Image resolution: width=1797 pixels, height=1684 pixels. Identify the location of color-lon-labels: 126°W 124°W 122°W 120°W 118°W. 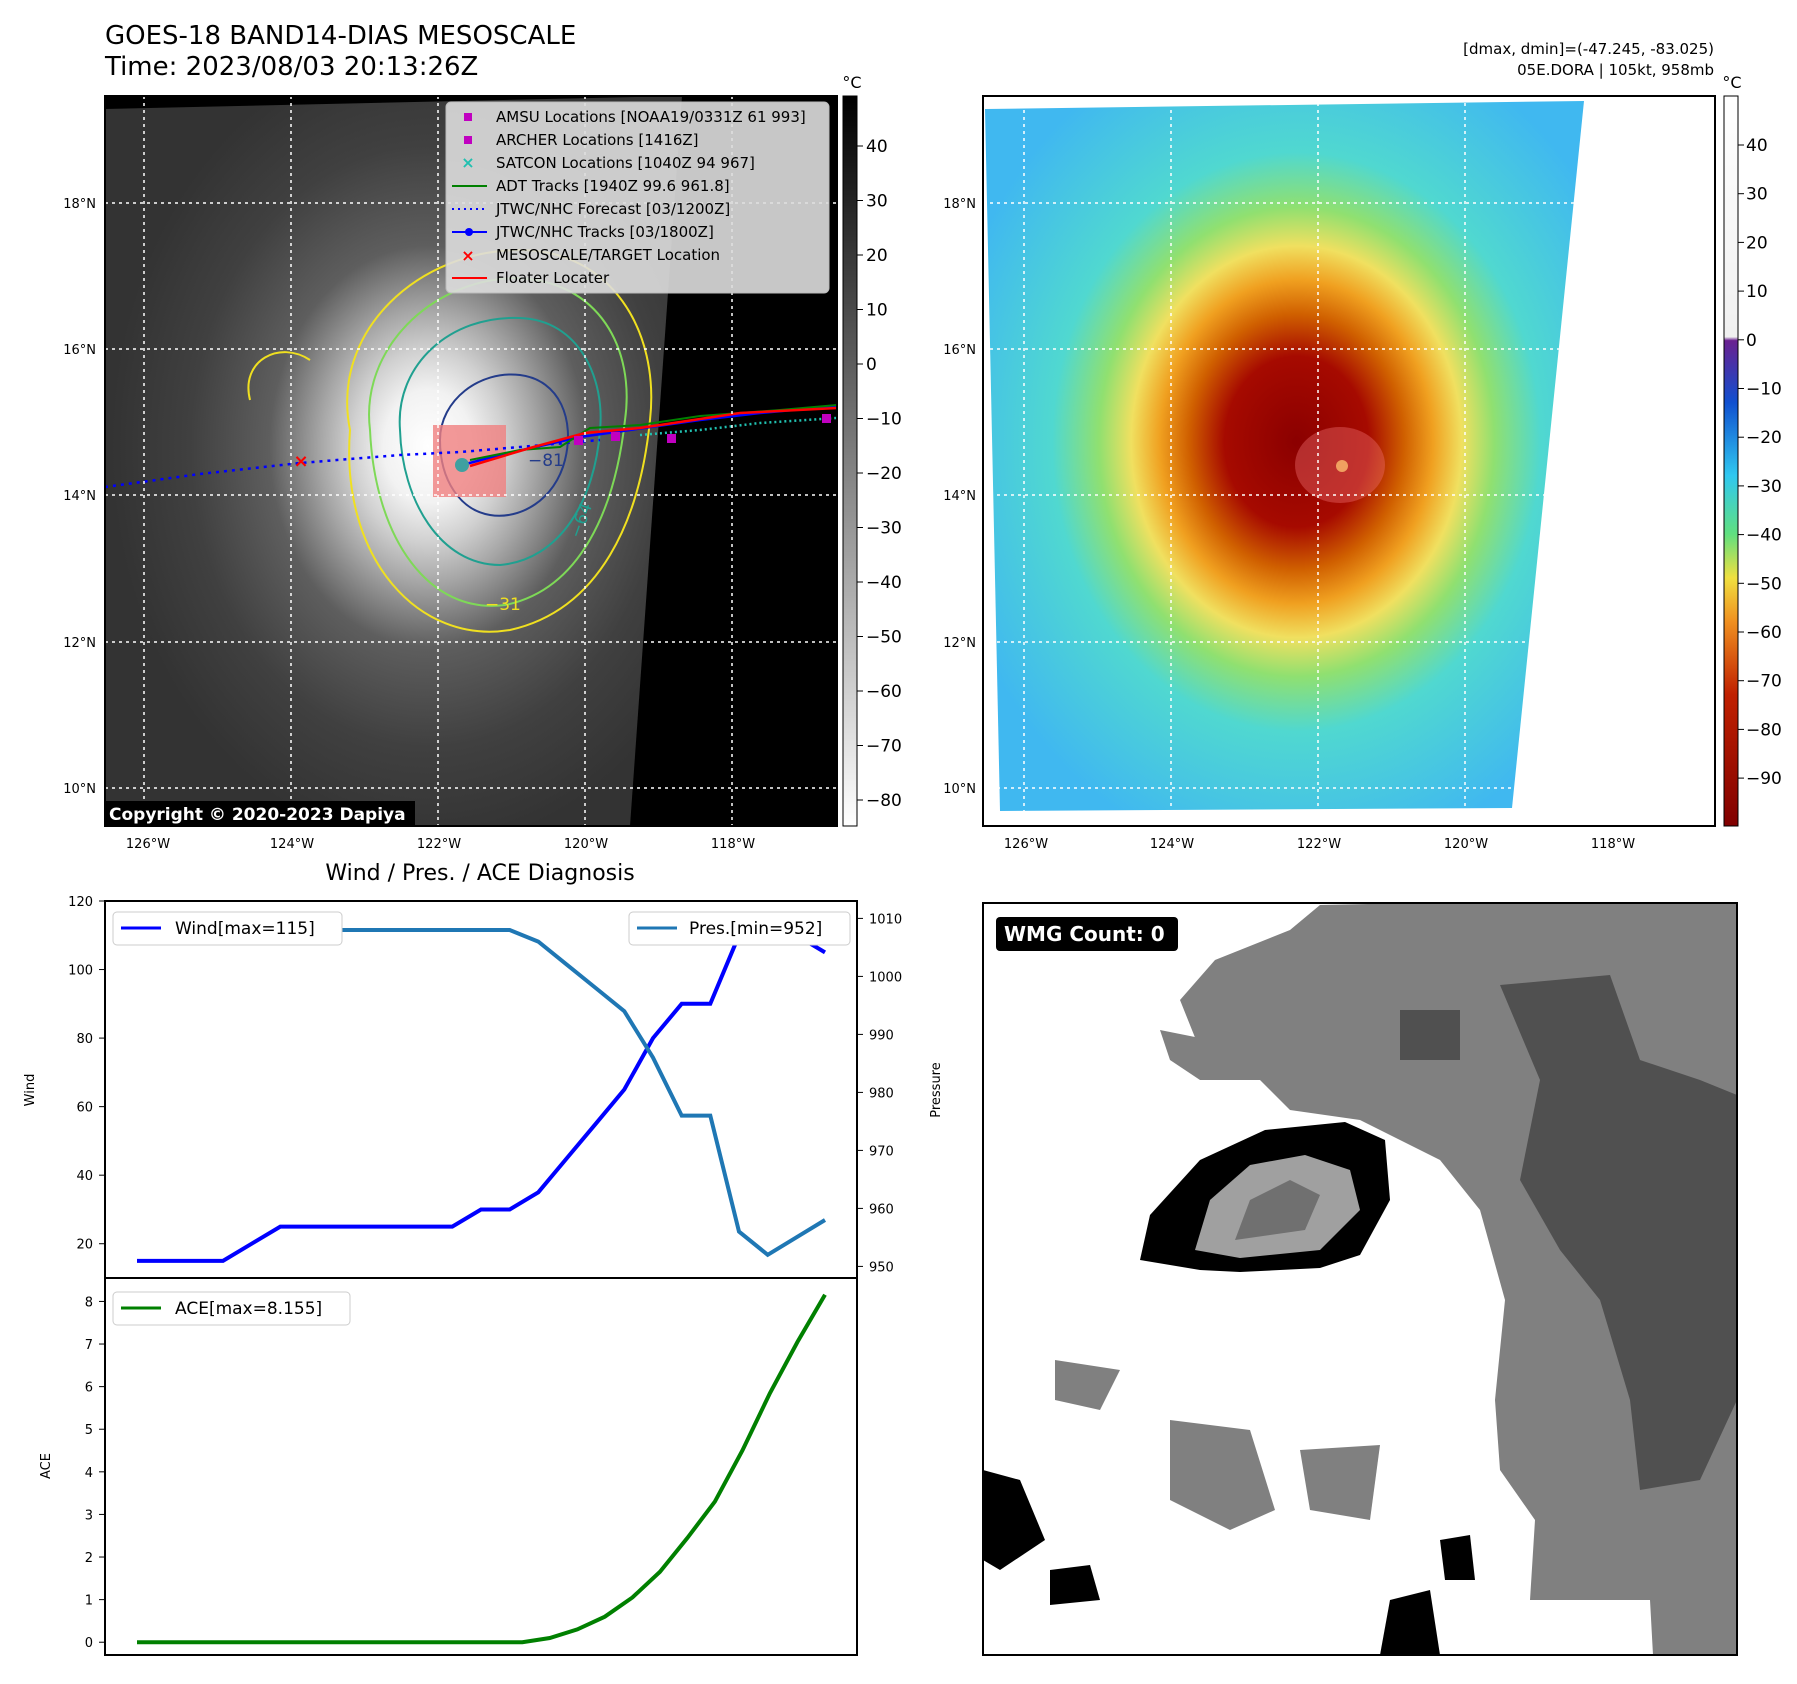
(1319, 844).